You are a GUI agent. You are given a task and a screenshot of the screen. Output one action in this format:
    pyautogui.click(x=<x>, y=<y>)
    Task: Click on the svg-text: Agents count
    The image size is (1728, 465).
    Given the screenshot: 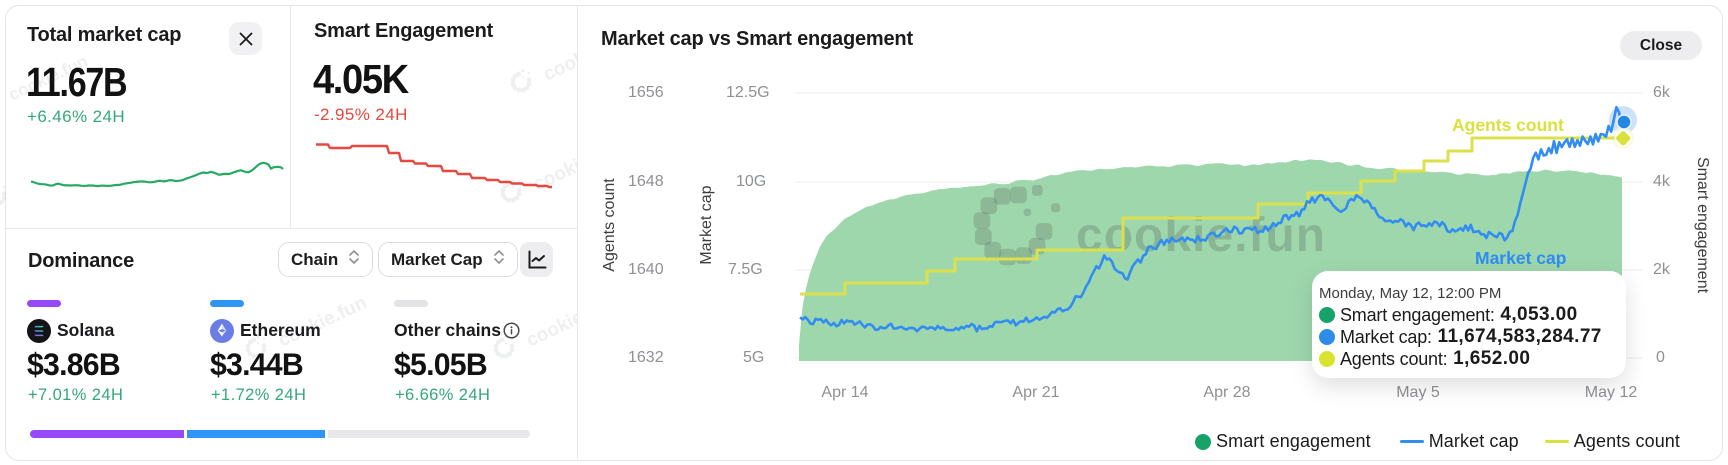 What is the action you would take?
    pyautogui.click(x=1508, y=125)
    